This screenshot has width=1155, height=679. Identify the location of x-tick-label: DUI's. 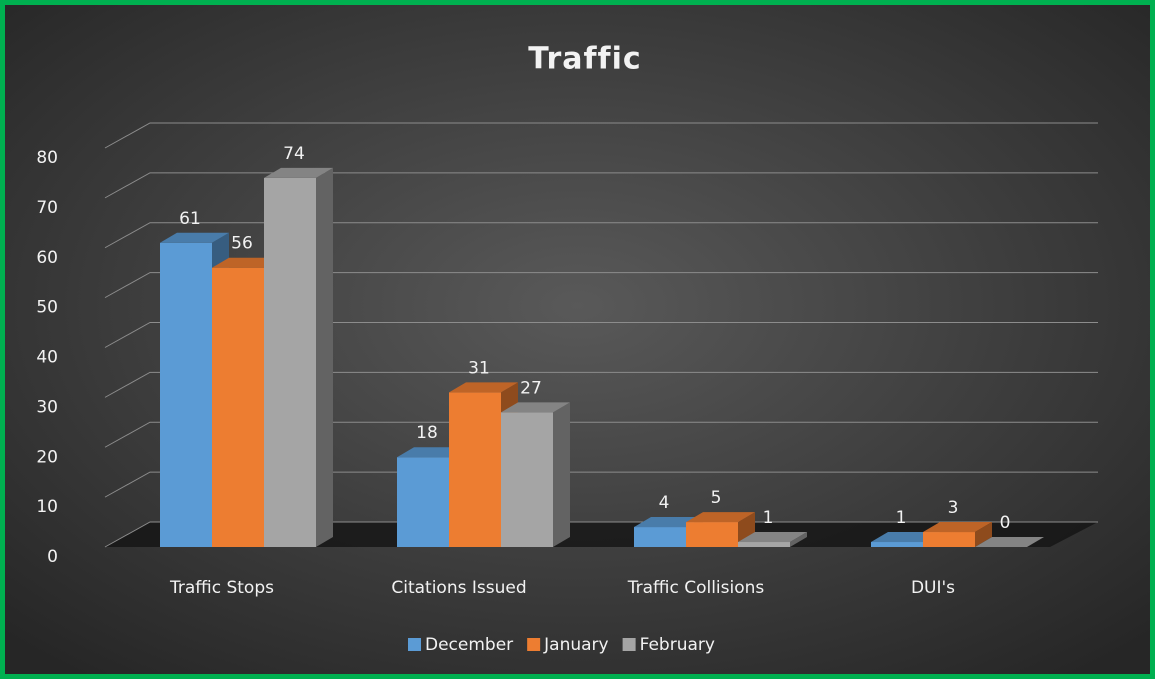
(933, 588).